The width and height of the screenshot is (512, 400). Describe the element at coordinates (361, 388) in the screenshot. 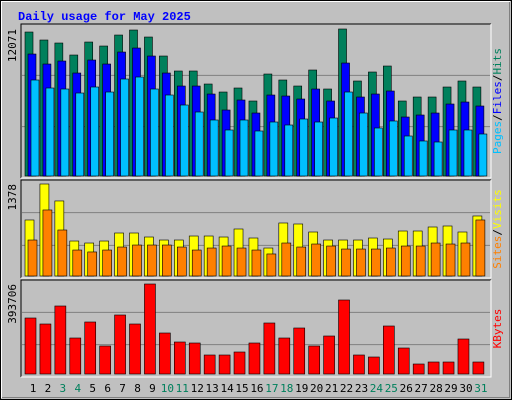

I see `x-tick-label: 23` at that location.